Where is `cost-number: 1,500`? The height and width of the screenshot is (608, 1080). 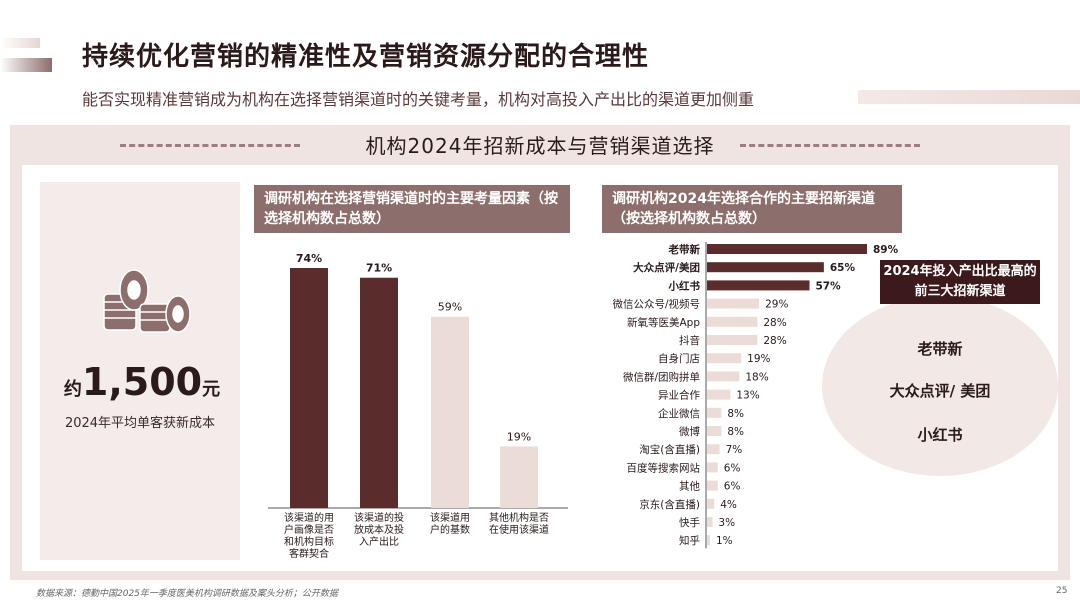 cost-number: 1,500 is located at coordinates (142, 382).